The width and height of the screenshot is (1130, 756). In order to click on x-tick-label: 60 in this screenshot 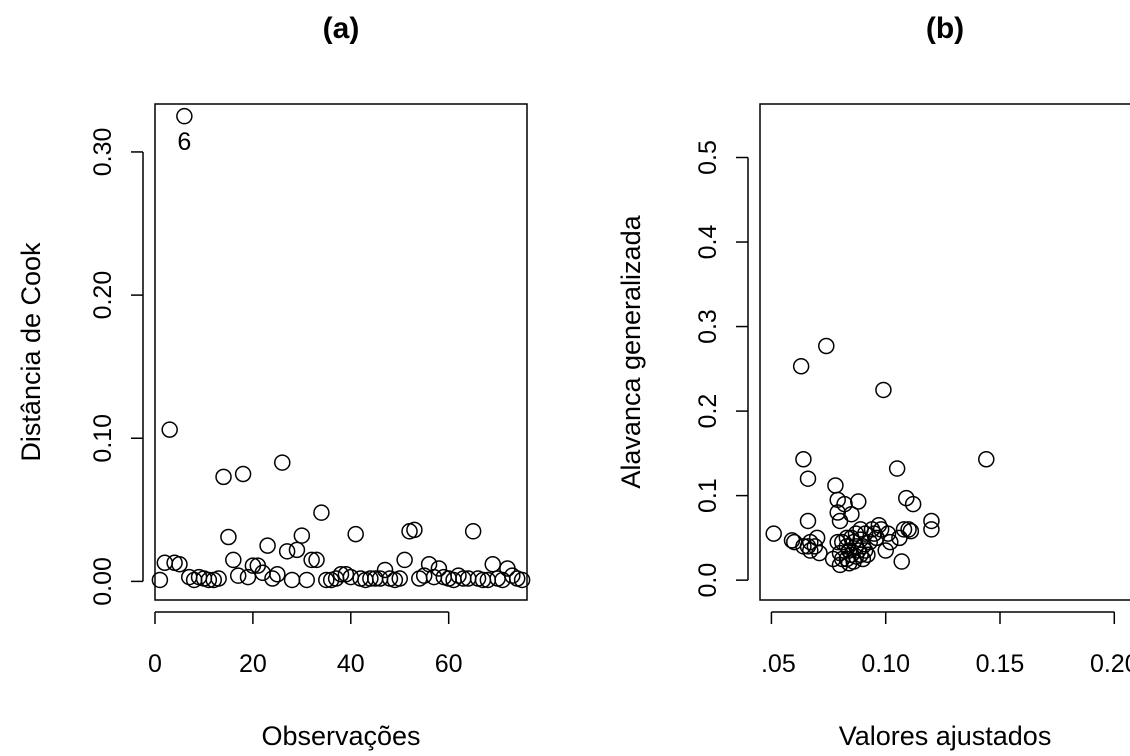, I will do `click(449, 664)`.